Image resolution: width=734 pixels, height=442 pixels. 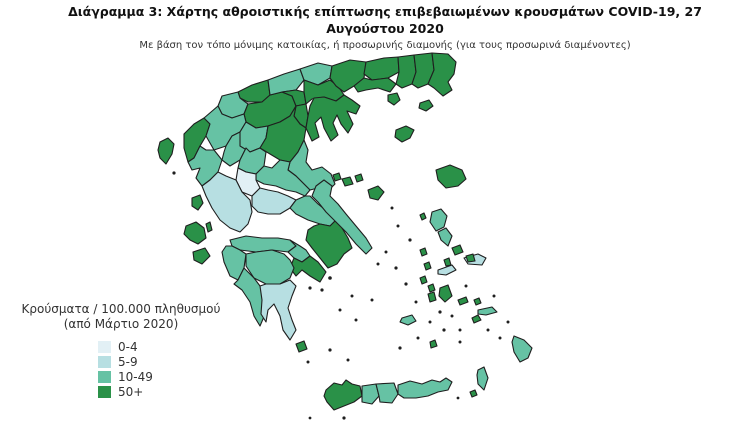 I want to click on region-ikaria, so click(x=447, y=270).